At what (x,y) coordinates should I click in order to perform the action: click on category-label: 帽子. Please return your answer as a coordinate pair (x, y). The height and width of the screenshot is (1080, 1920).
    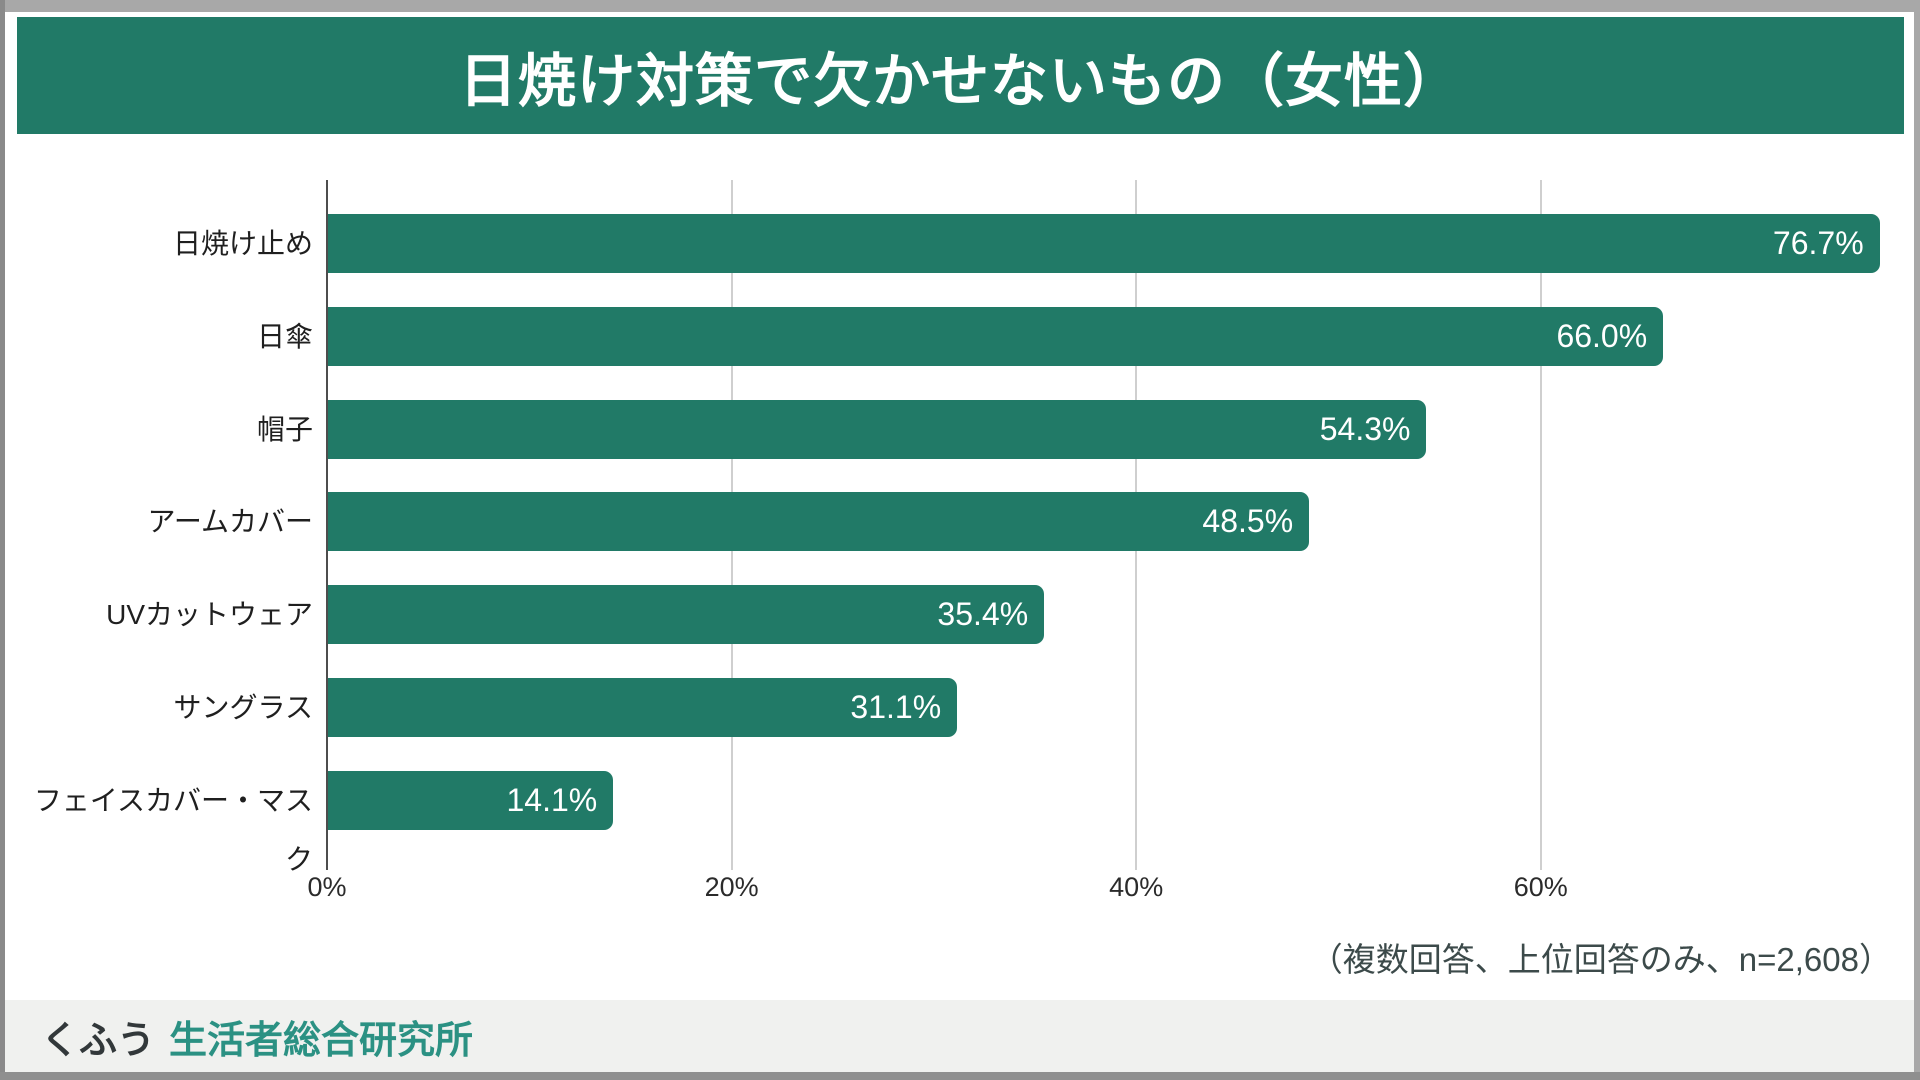
    Looking at the image, I should click on (284, 429).